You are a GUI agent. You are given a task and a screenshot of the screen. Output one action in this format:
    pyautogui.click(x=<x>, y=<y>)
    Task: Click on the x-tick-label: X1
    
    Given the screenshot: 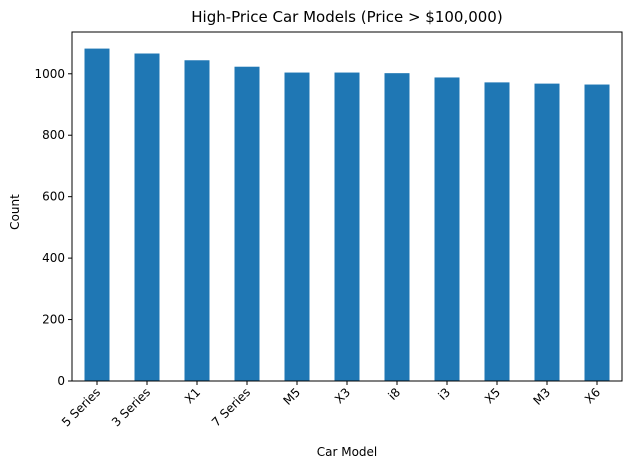 What is the action you would take?
    pyautogui.click(x=192, y=395)
    